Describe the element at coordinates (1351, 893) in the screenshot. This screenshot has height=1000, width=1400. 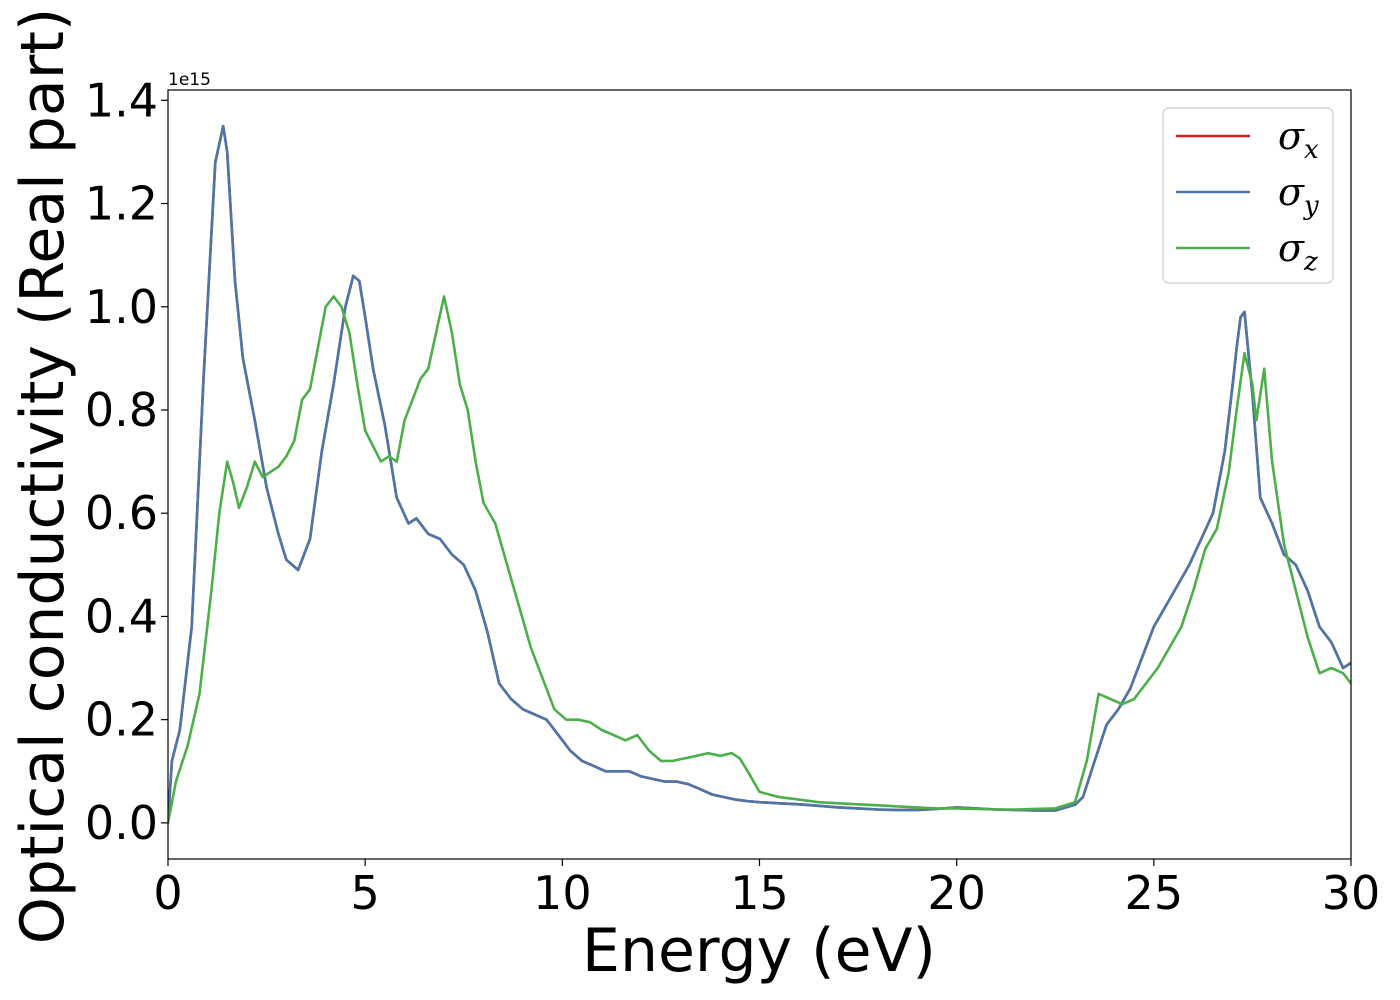
I see `x-tick-label: 30` at that location.